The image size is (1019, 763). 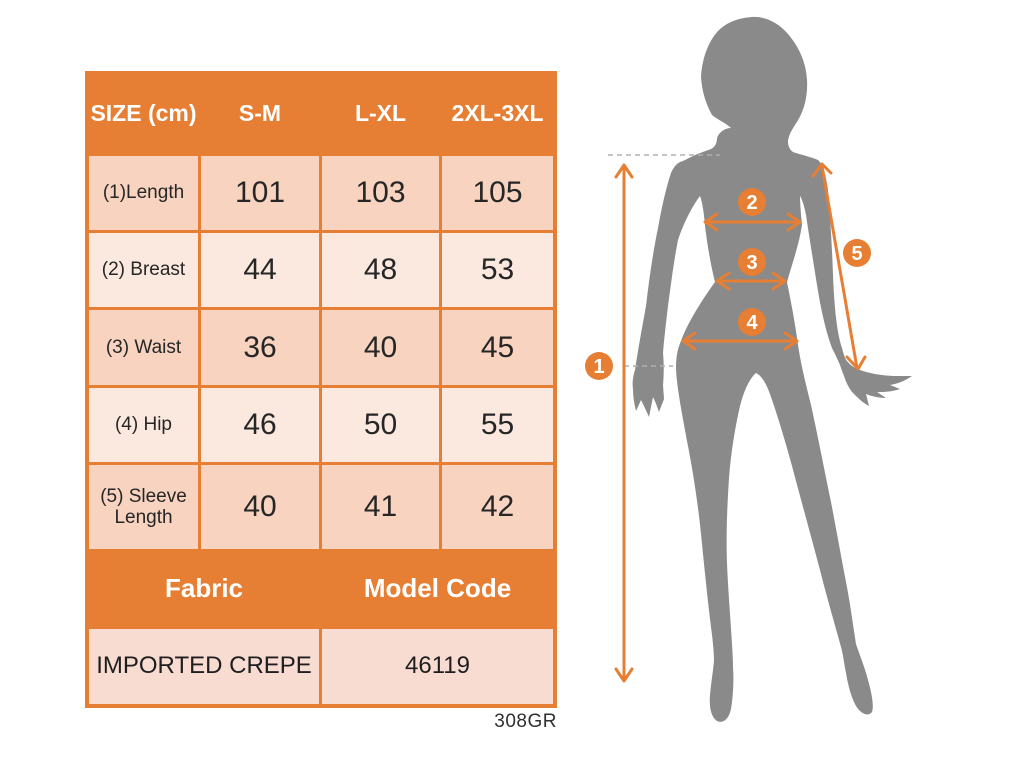 I want to click on sleeve-value-lxl: 41, so click(x=380, y=507).